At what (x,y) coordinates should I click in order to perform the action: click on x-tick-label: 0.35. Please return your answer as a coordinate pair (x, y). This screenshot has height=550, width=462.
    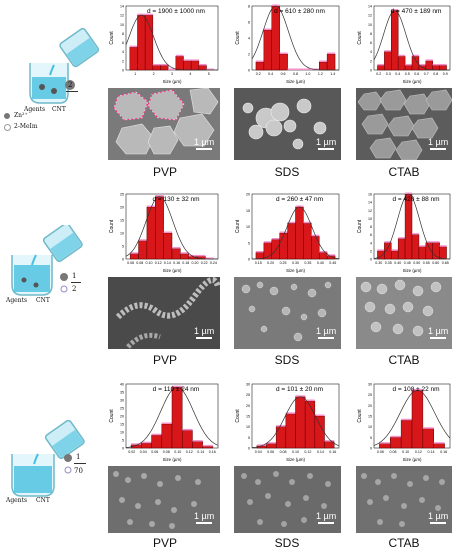
    Looking at the image, I should click on (388, 263).